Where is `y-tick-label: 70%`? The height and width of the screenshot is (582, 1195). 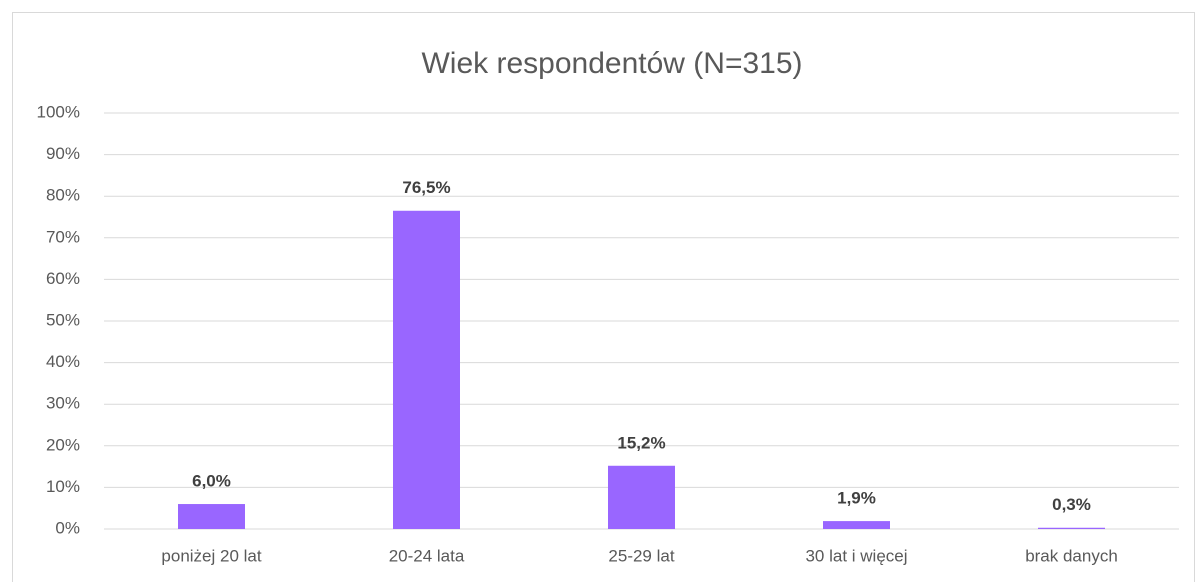
y-tick-label: 70% is located at coordinates (63, 236).